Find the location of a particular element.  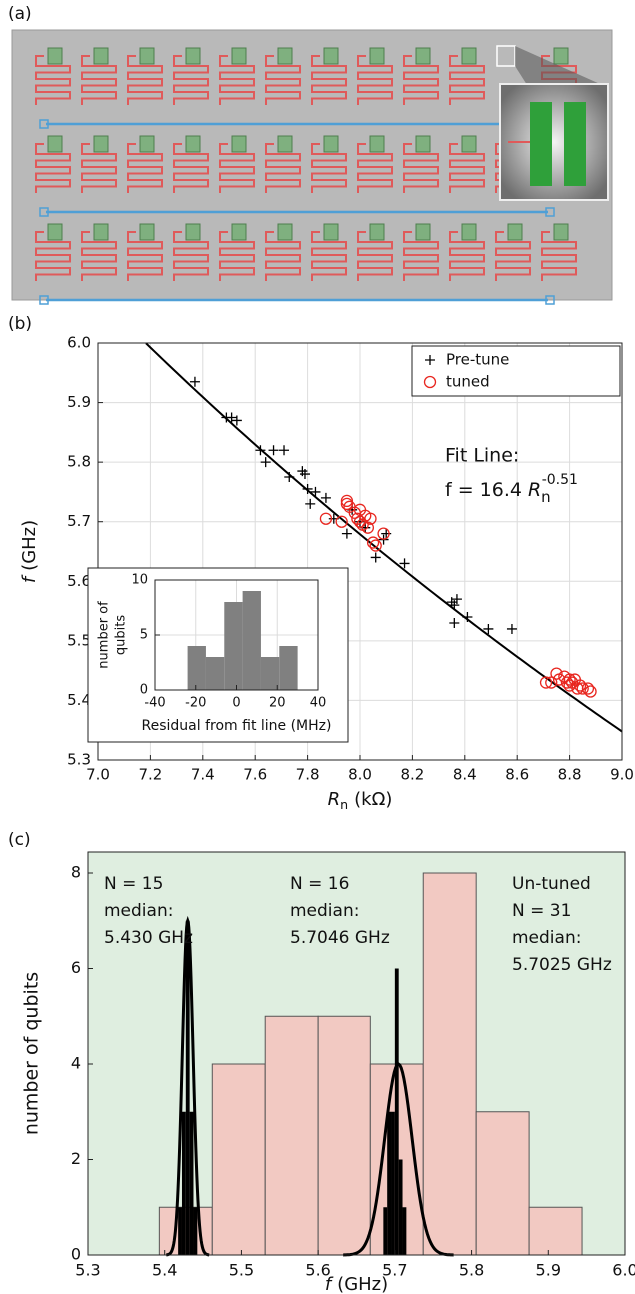

x-tick-label: 8.8 is located at coordinates (570, 775).